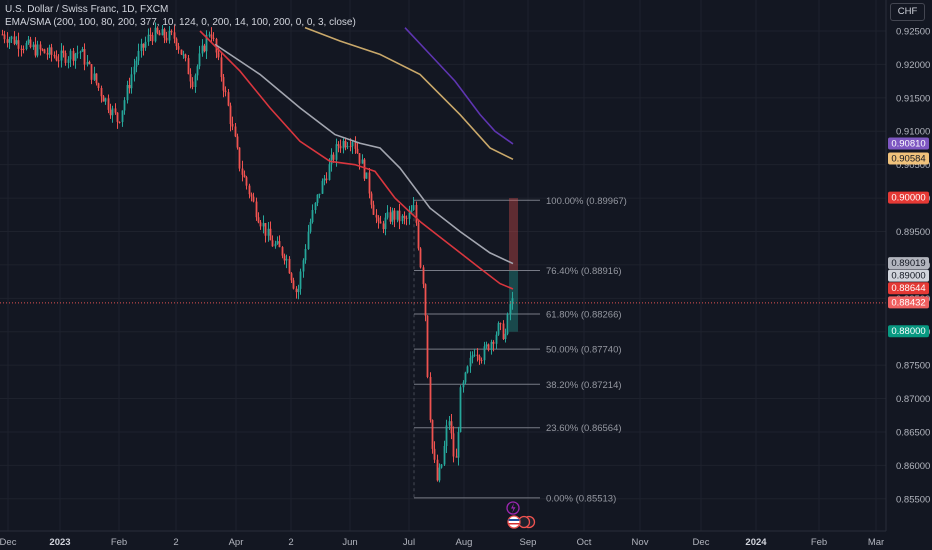 The width and height of the screenshot is (932, 550). What do you see at coordinates (8, 542) in the screenshot?
I see `x-tick-label: Dec` at bounding box center [8, 542].